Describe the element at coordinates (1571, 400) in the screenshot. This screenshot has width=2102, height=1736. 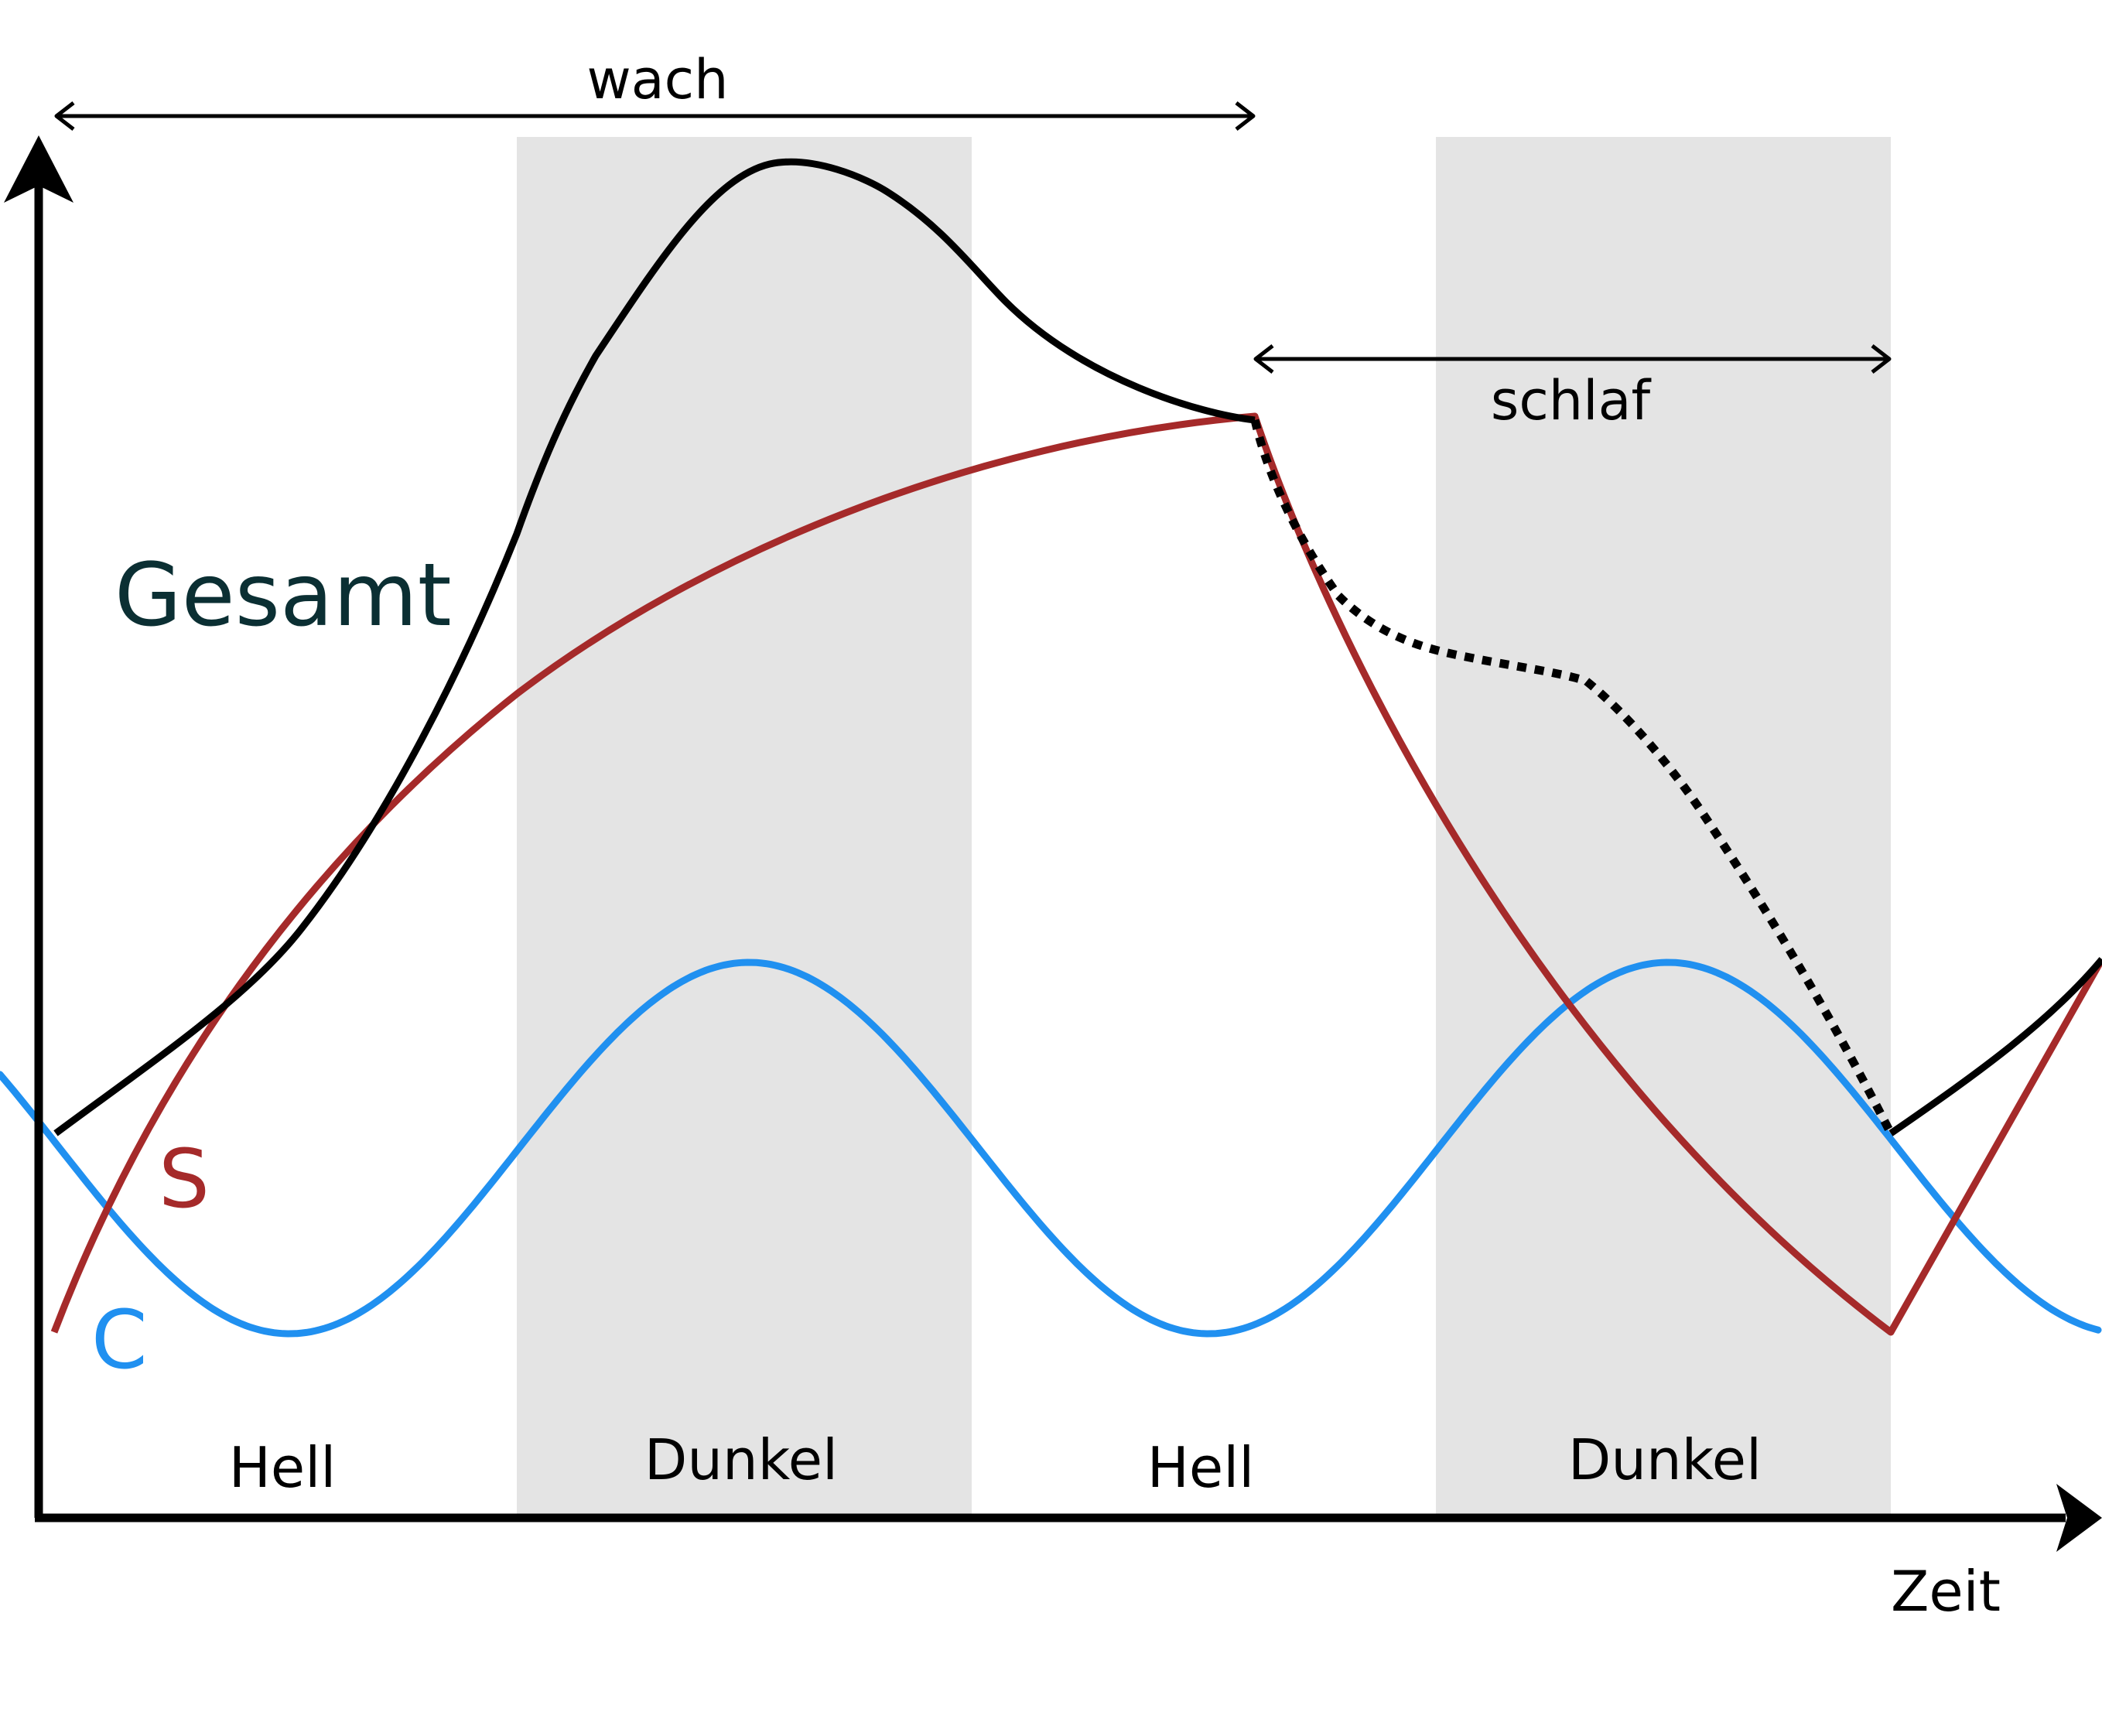
I see `schlaf-label: schlaf` at that location.